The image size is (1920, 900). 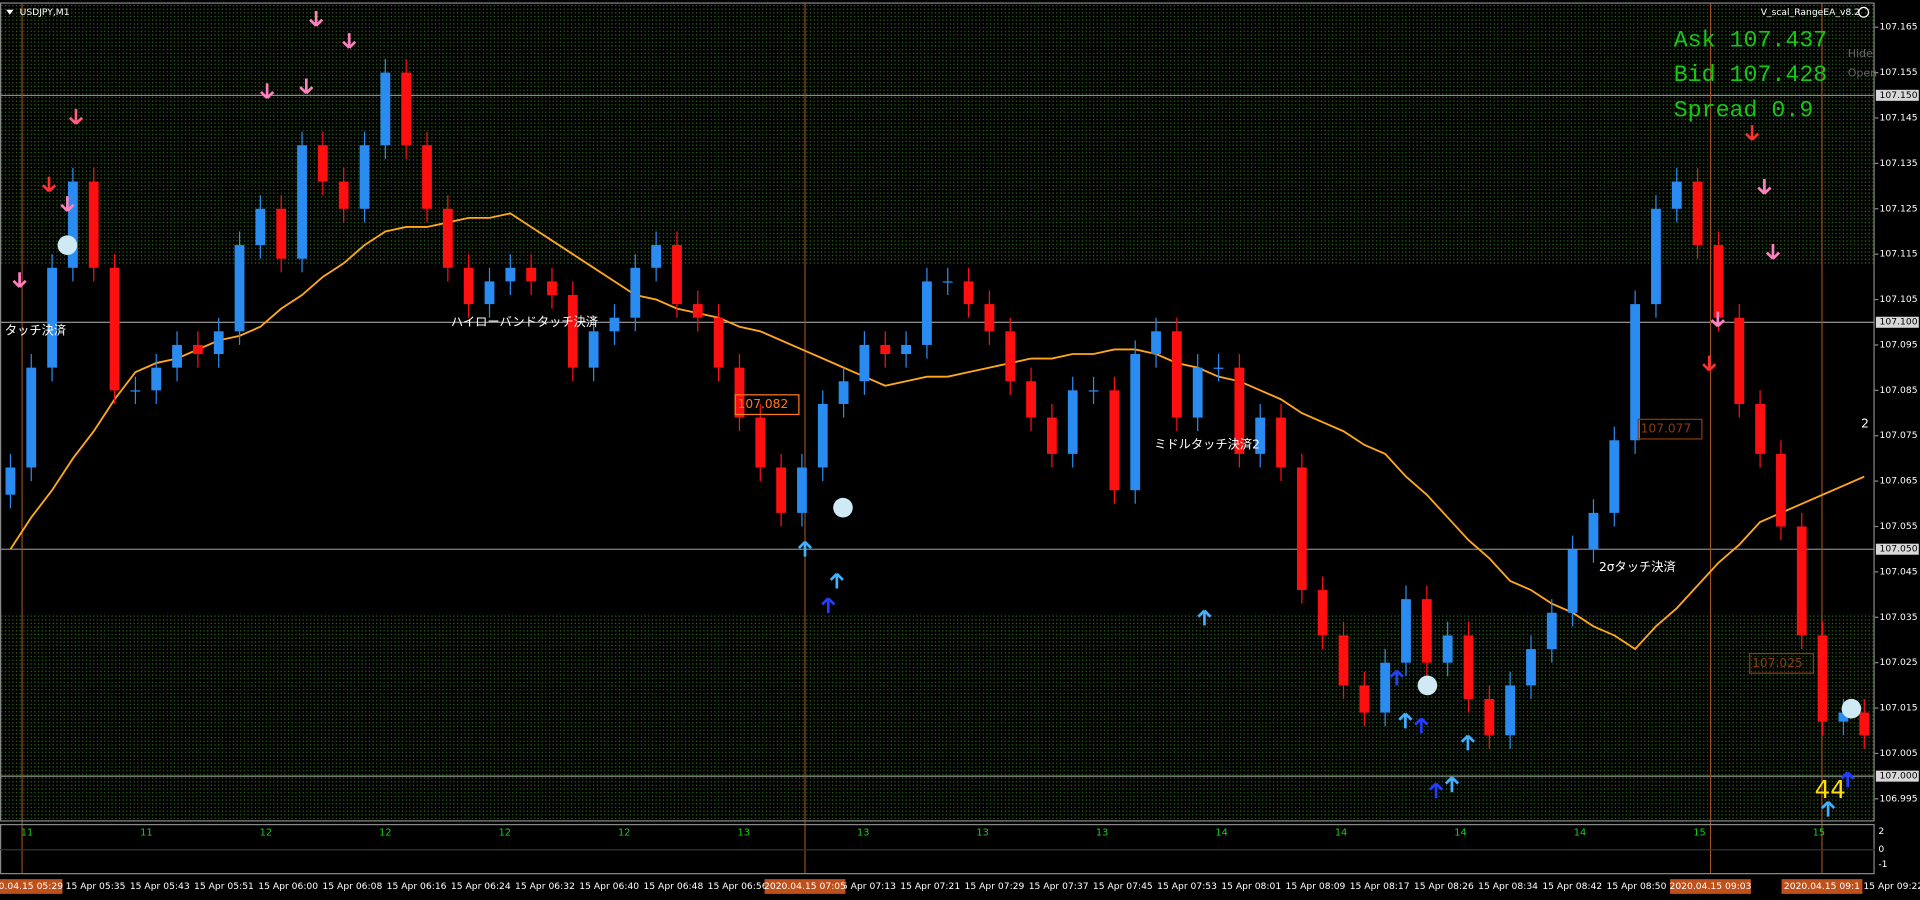 What do you see at coordinates (1123, 886) in the screenshot?
I see `x-tick-label: 15 Apr 07:45` at bounding box center [1123, 886].